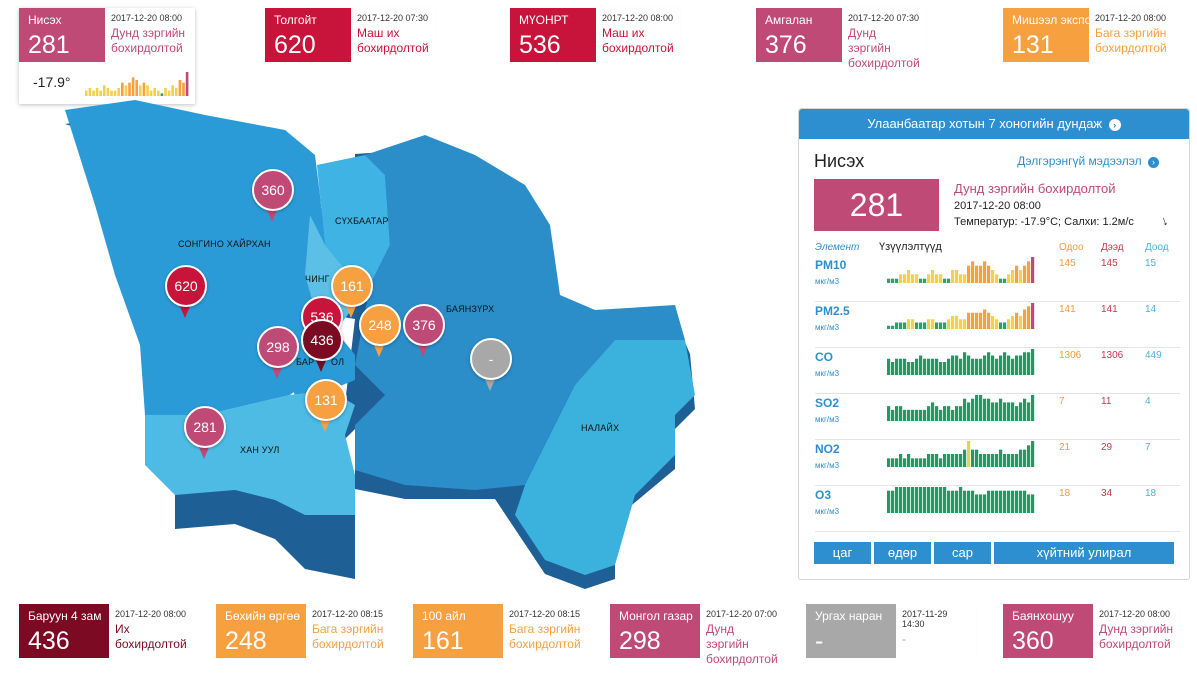  I want to click on pollutant-row-so2: SO2 мкг/м3 7 11 4, so click(997, 416).